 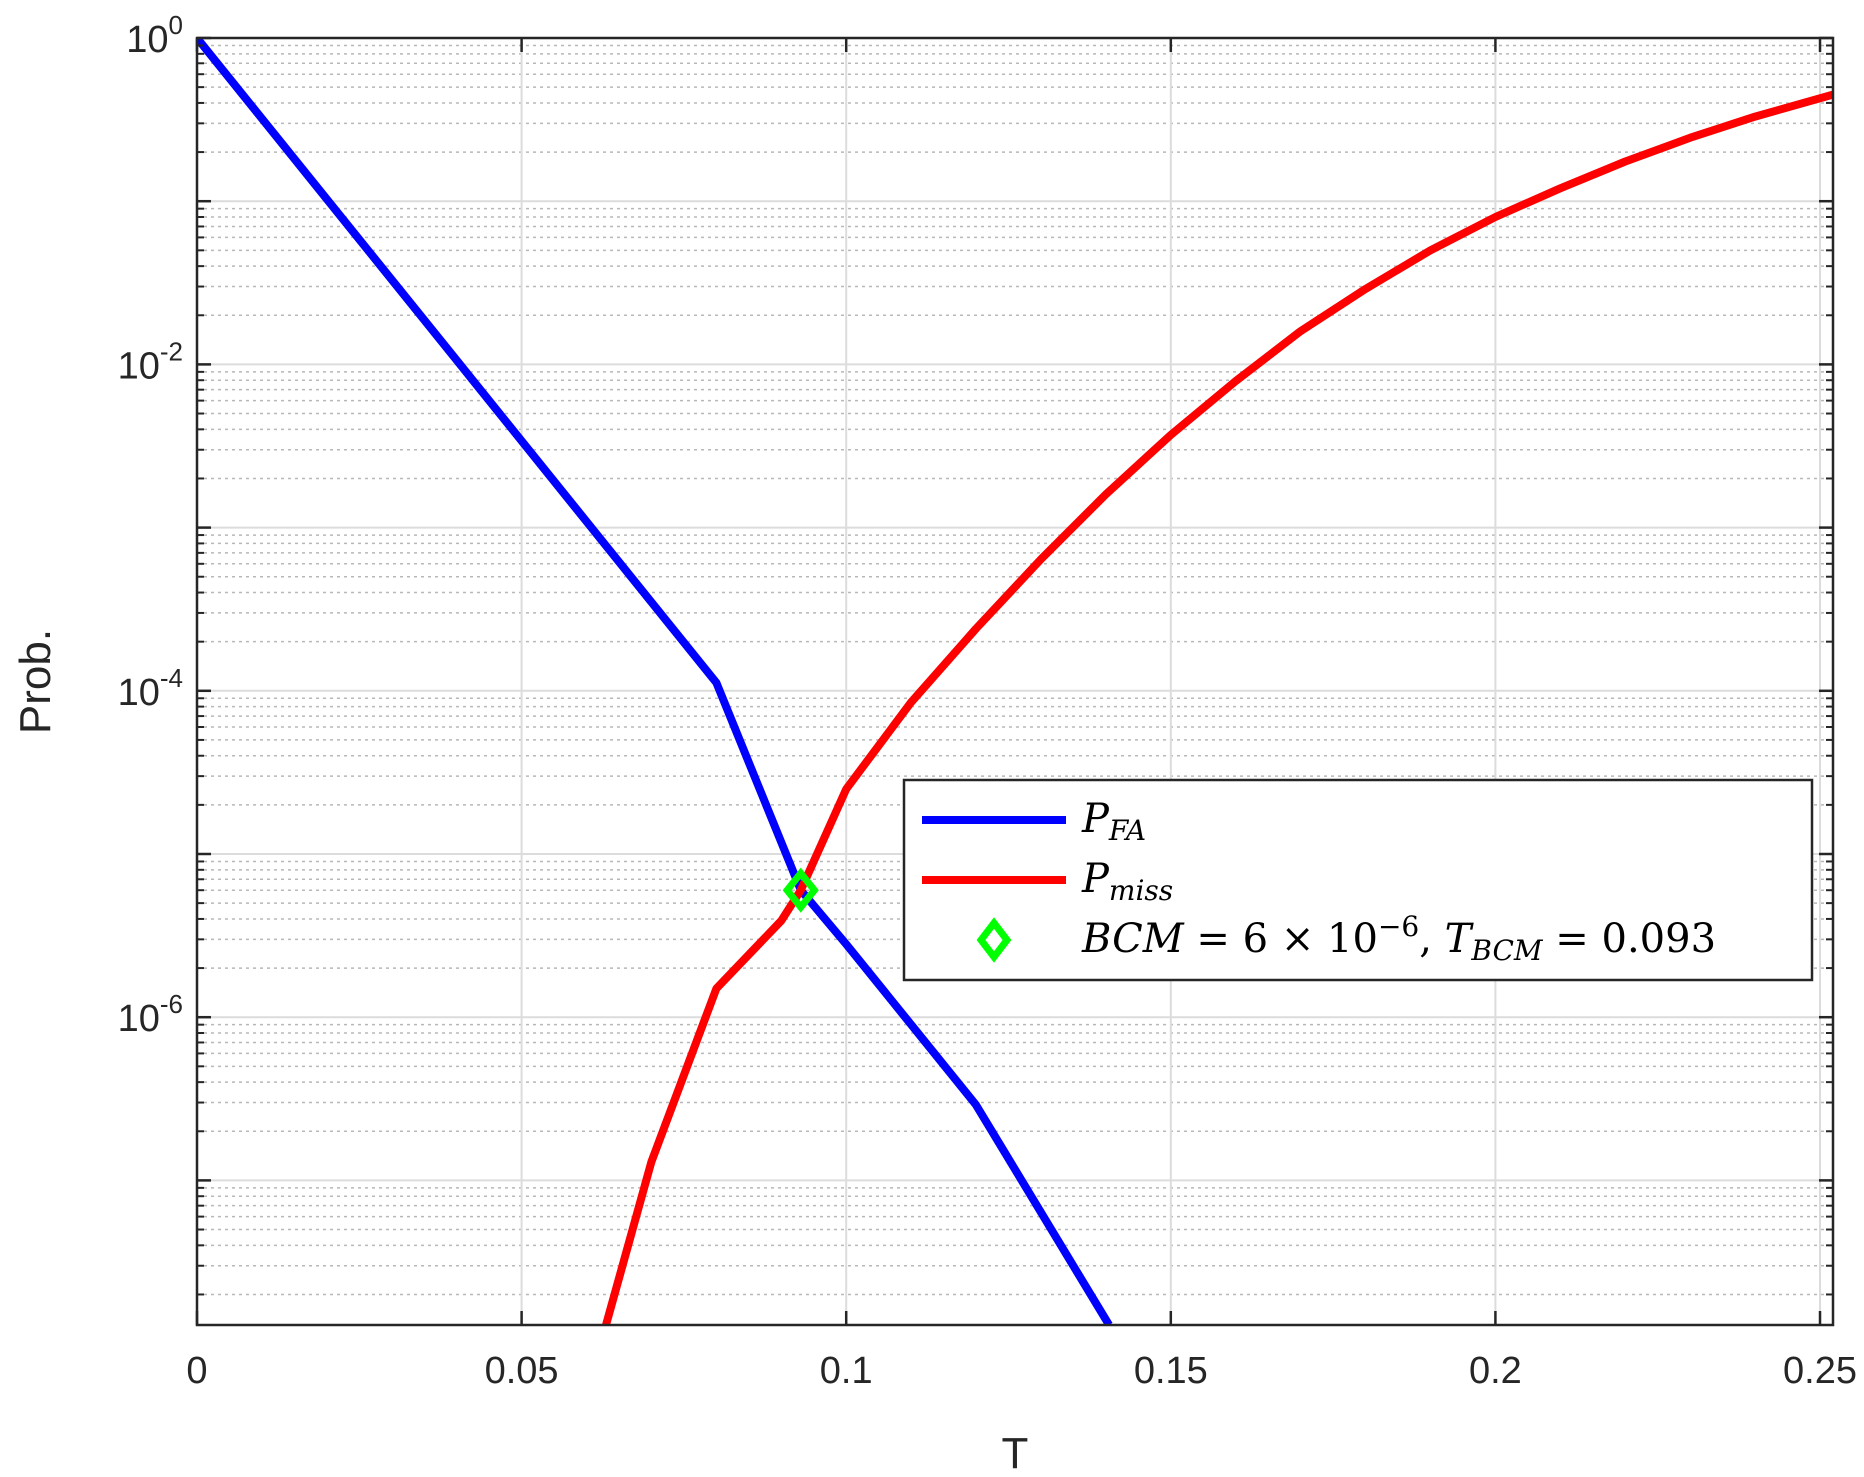 What do you see at coordinates (1629, 939) in the screenshot?
I see `legend-t-eq: = 0.093` at bounding box center [1629, 939].